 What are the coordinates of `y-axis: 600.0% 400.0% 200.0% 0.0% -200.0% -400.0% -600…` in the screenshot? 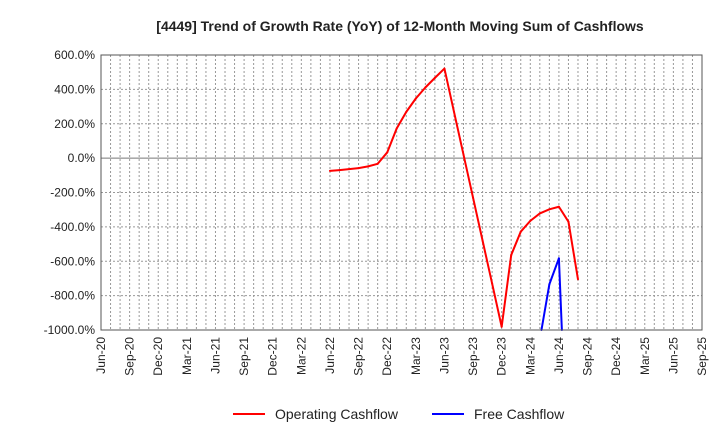 It's located at (70, 192).